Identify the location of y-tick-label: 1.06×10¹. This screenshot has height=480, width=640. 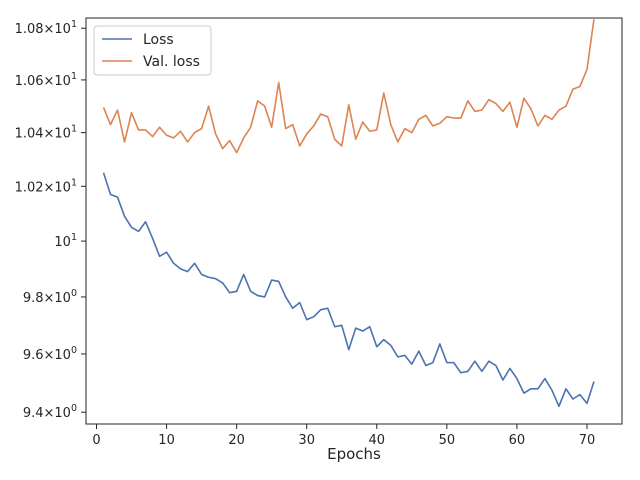
(46, 80).